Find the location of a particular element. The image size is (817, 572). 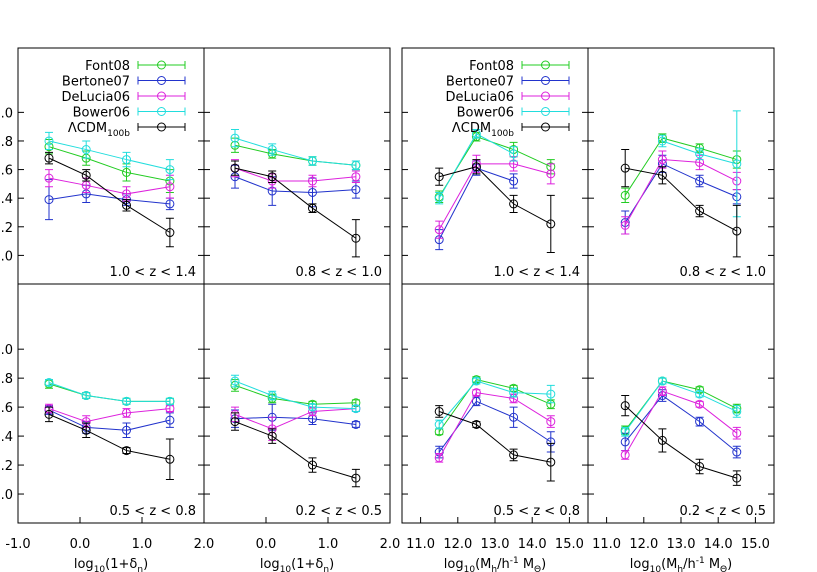

x-axis-label: log10(1+δn) is located at coordinates (111, 564).